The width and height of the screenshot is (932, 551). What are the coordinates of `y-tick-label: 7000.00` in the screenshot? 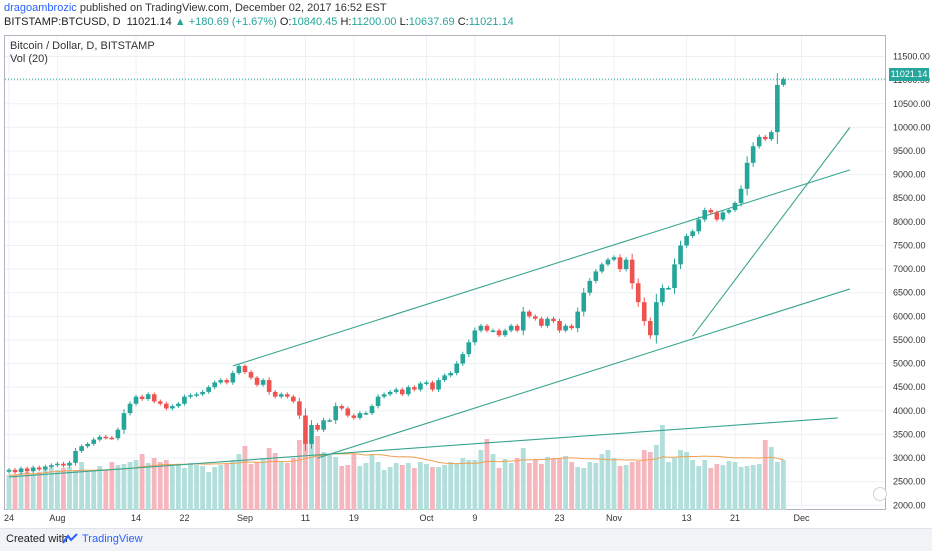 It's located at (909, 269).